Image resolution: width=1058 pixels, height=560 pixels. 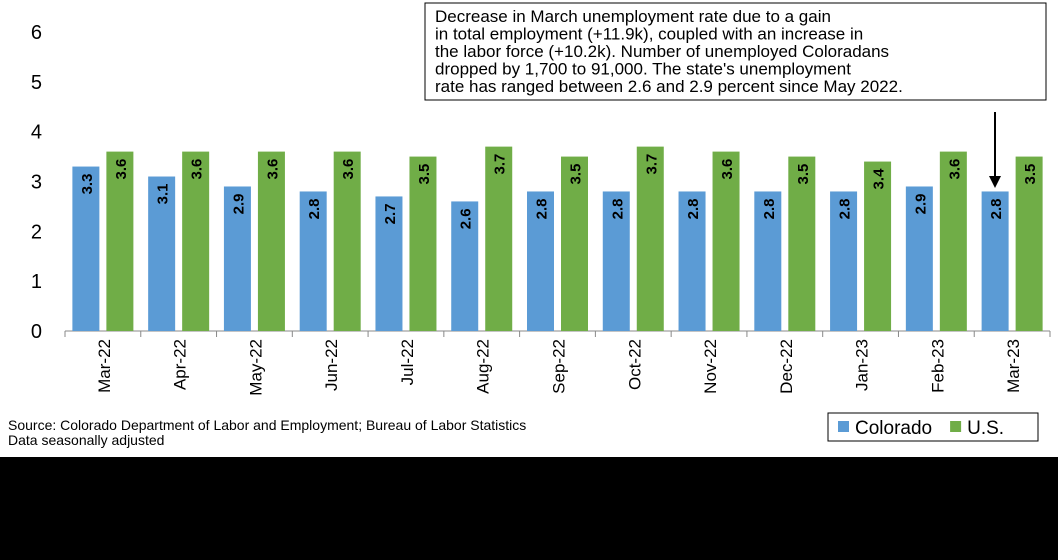 I want to click on y-tick-label: 3, so click(x=36, y=183).